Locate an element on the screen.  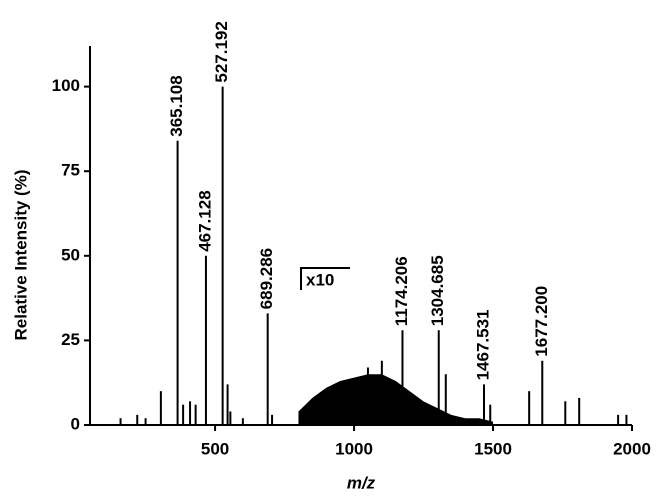
x-tick-label: 1000 is located at coordinates (354, 448).